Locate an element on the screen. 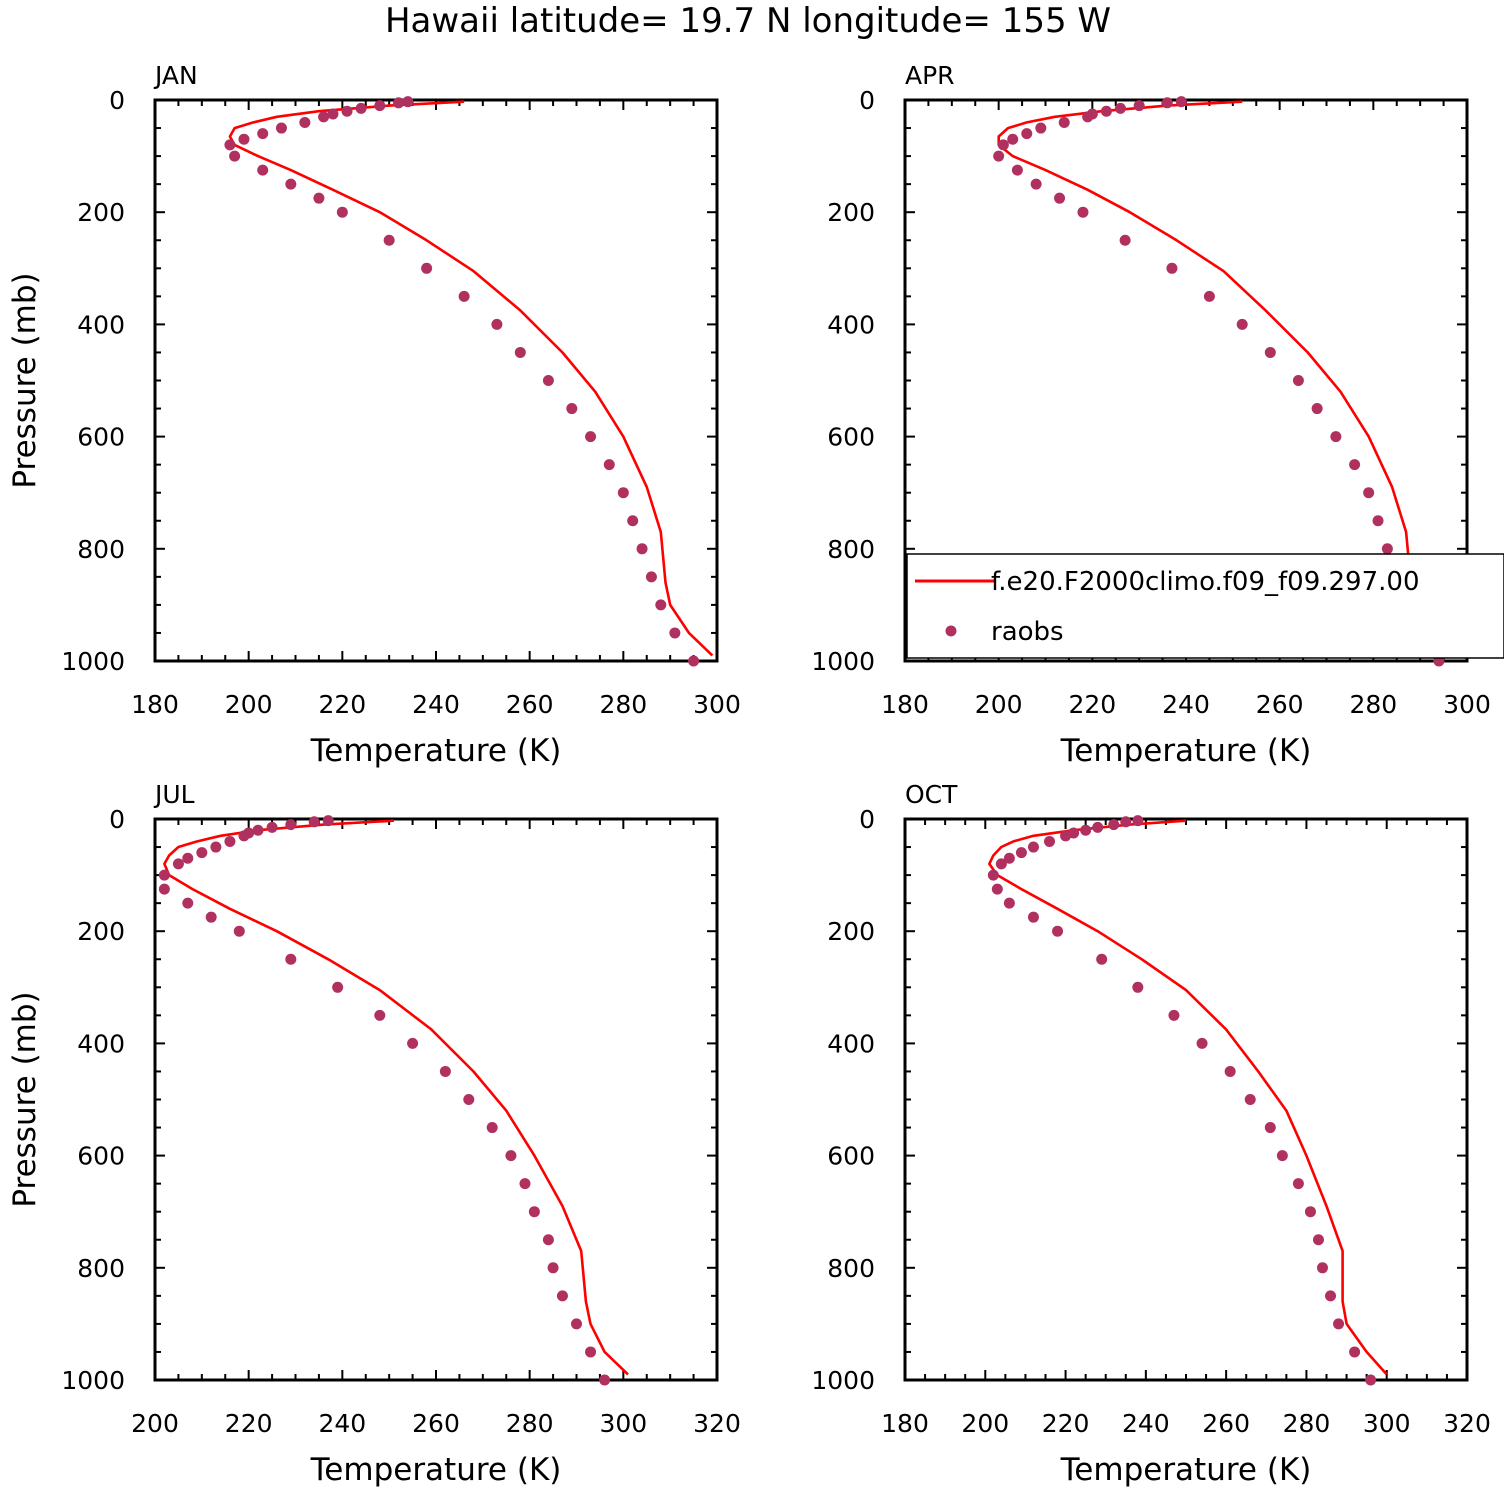 This screenshot has width=1504, height=1497. y-tick-label: 400 is located at coordinates (851, 1043).